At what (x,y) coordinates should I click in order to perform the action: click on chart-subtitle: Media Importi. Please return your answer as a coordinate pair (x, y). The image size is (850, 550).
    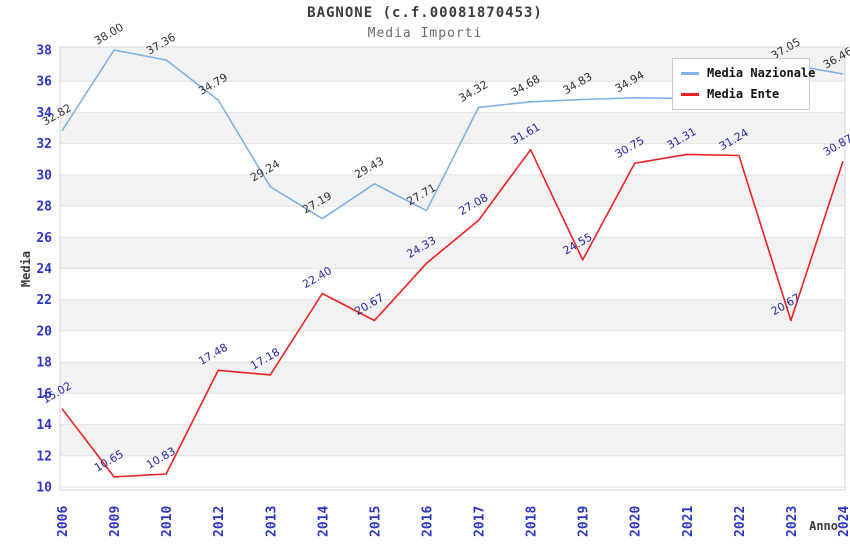
    Looking at the image, I should click on (425, 33).